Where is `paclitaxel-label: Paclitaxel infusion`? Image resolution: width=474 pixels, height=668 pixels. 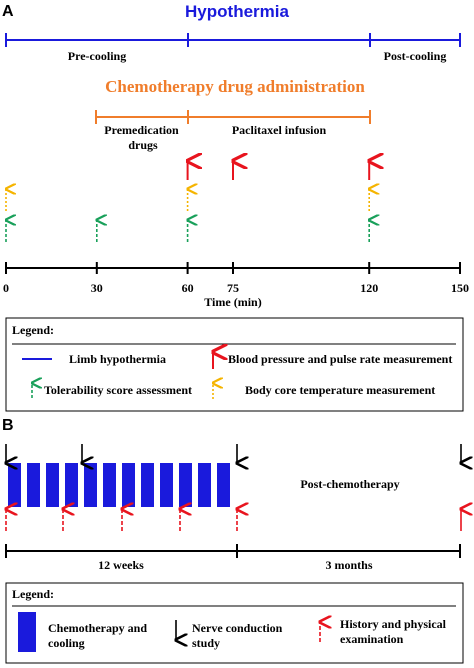
paclitaxel-label: Paclitaxel infusion is located at coordinates (279, 130).